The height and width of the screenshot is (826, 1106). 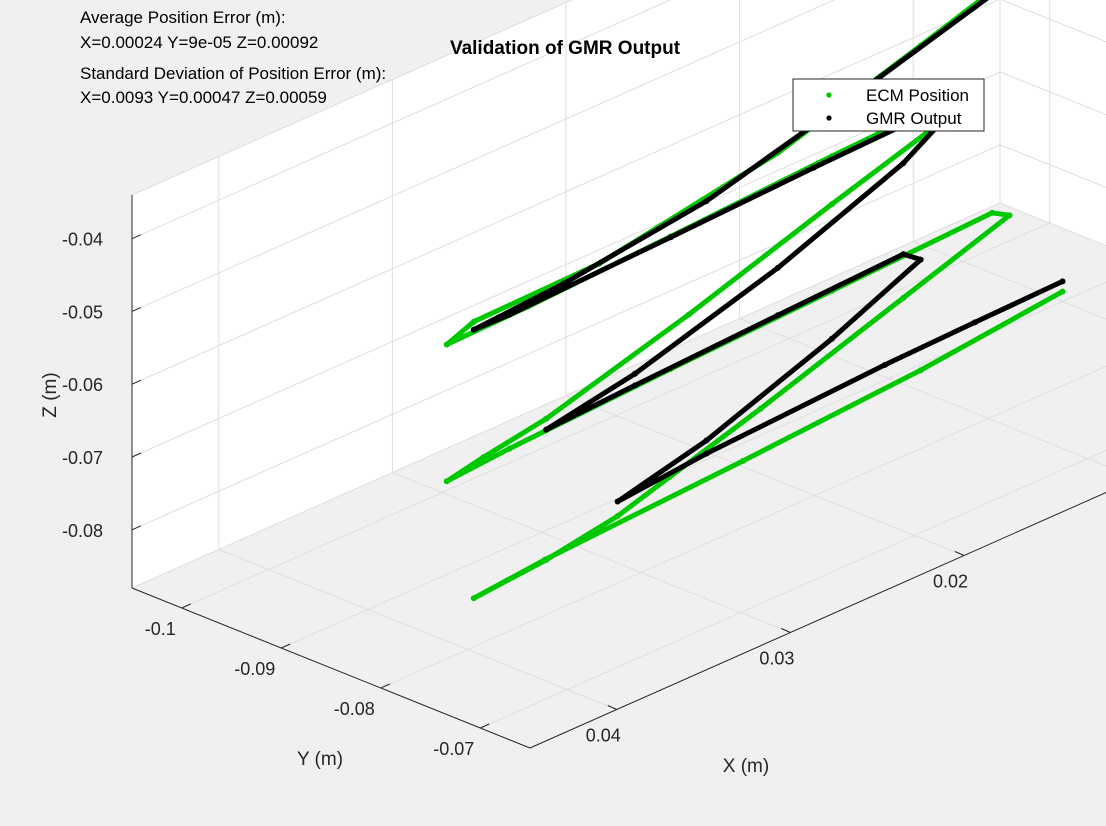 I want to click on legend-marker-ecm, so click(x=829, y=95).